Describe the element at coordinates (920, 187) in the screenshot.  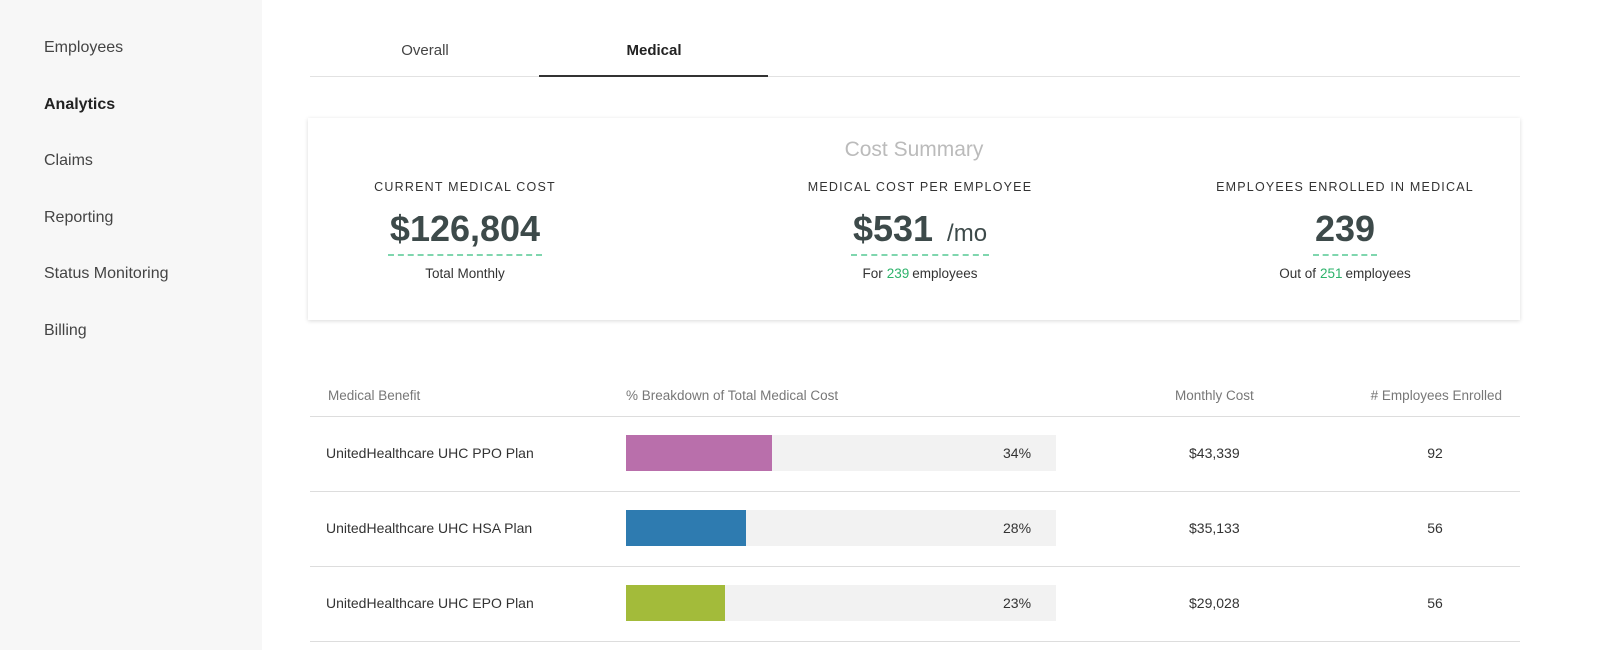
I see `metric-label: MEDICAL COST PER EMPLOYEE` at that location.